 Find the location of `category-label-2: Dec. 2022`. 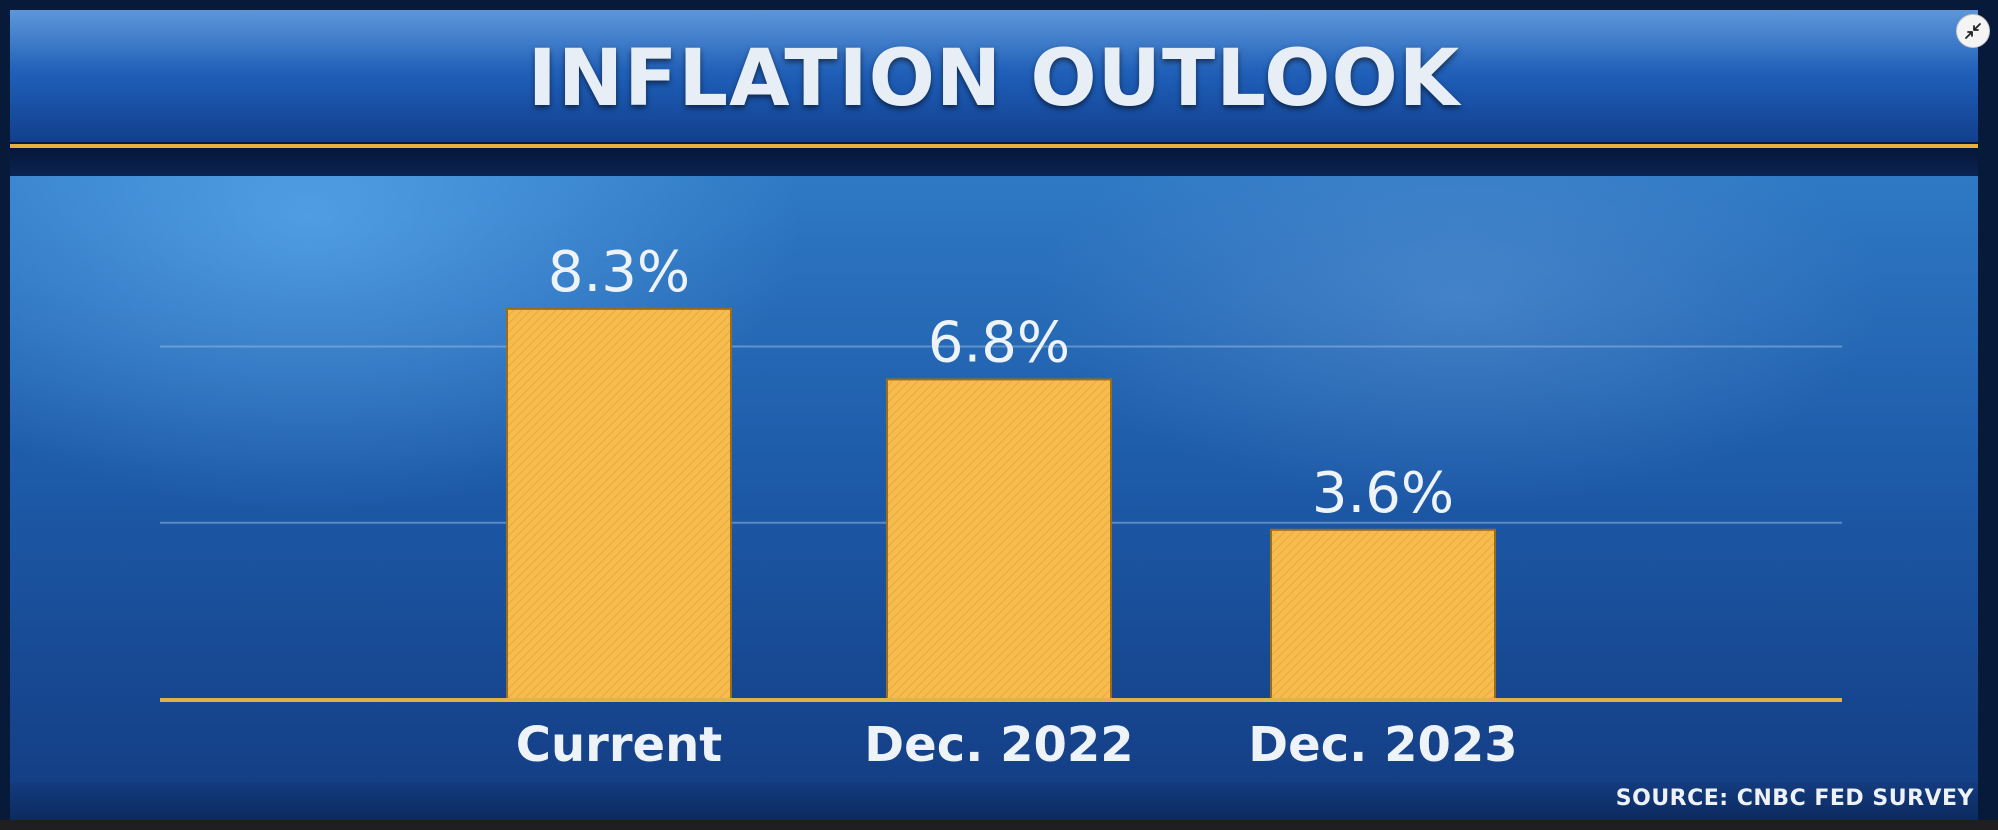

category-label-2: Dec. 2022 is located at coordinates (998, 745).